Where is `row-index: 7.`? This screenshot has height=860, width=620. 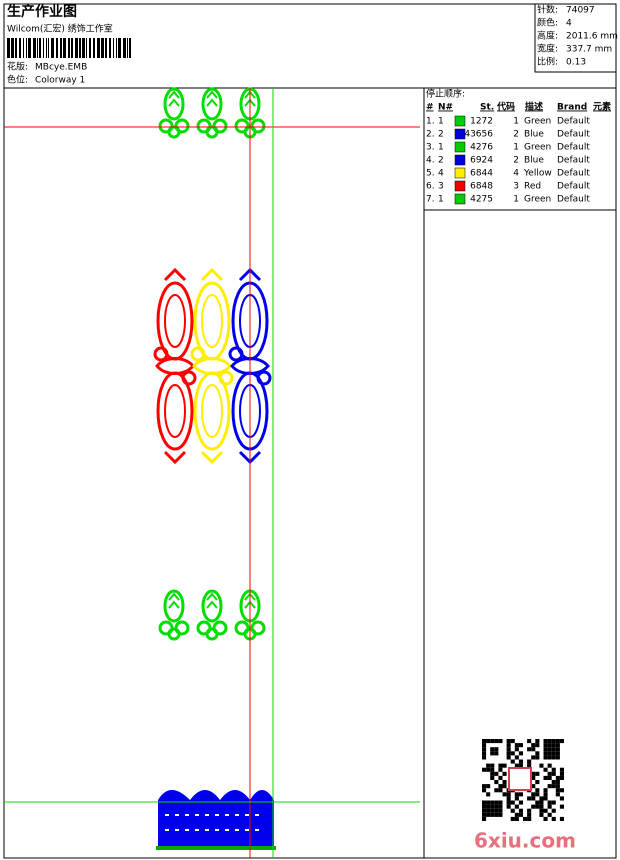
row-index: 7. is located at coordinates (430, 200).